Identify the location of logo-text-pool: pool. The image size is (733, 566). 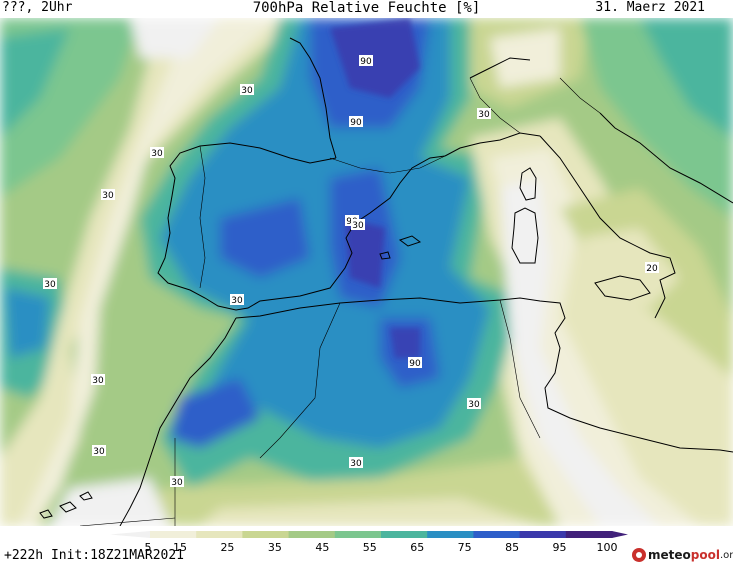
(705, 555).